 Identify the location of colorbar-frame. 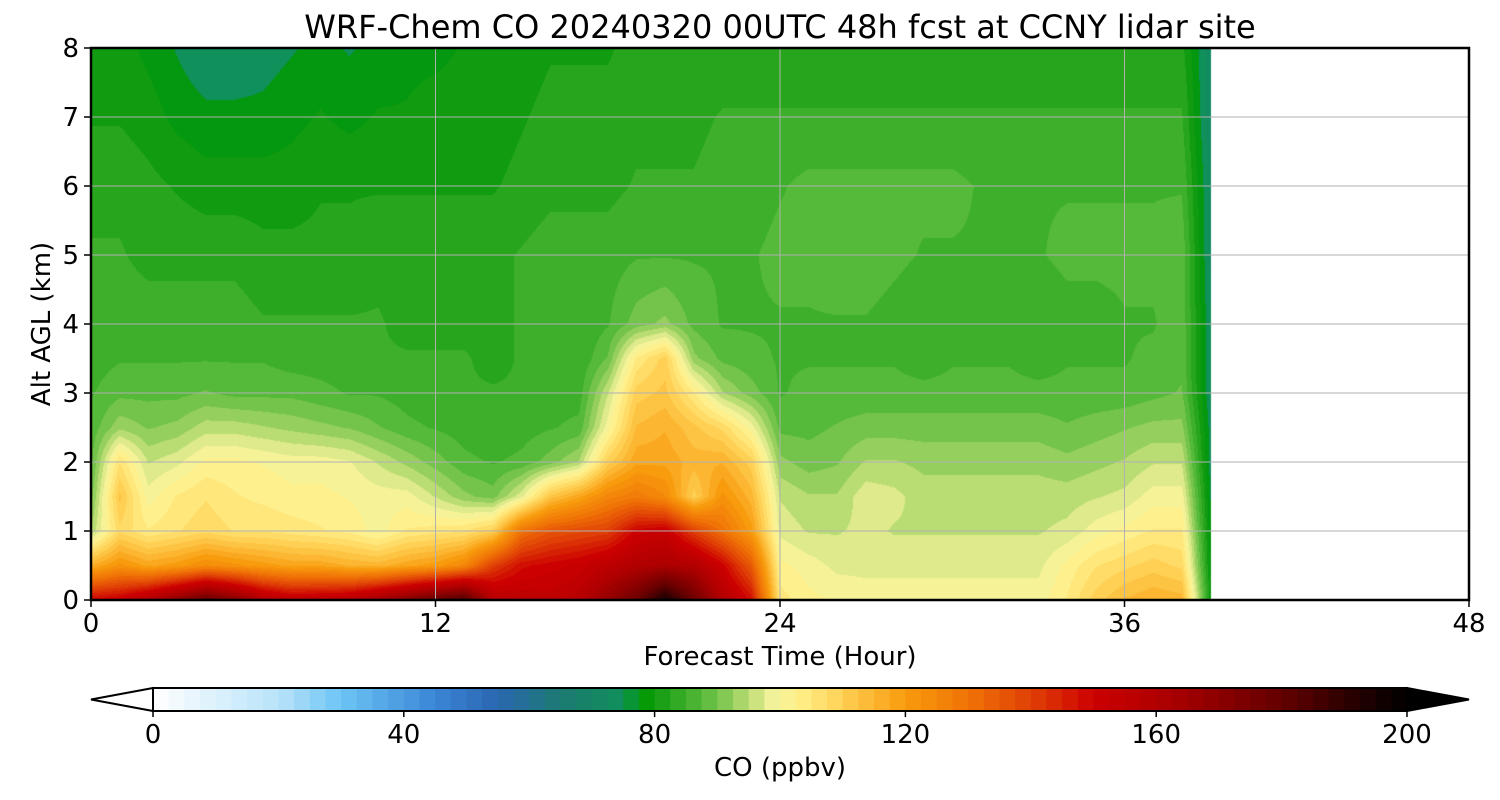
(780, 699).